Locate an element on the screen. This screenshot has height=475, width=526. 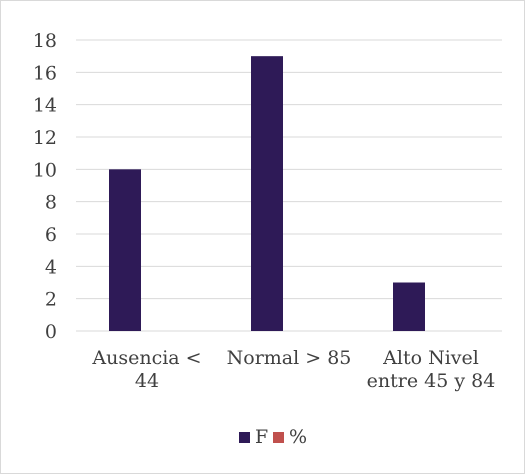
legend-swatch-f is located at coordinates (244, 437).